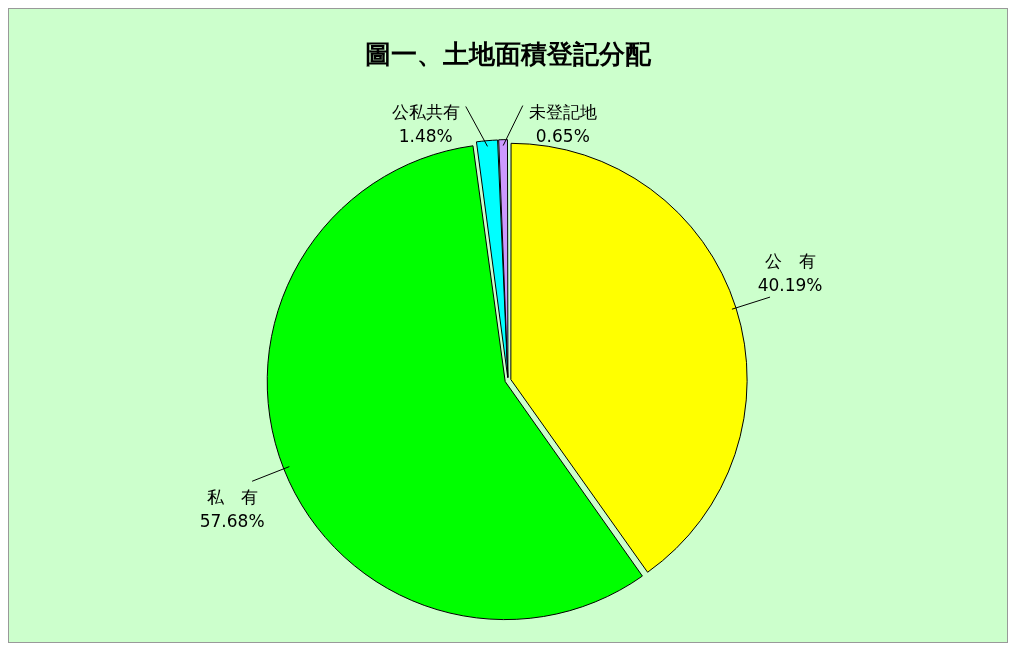  What do you see at coordinates (232, 521) in the screenshot?
I see `data-label: 57.68%` at bounding box center [232, 521].